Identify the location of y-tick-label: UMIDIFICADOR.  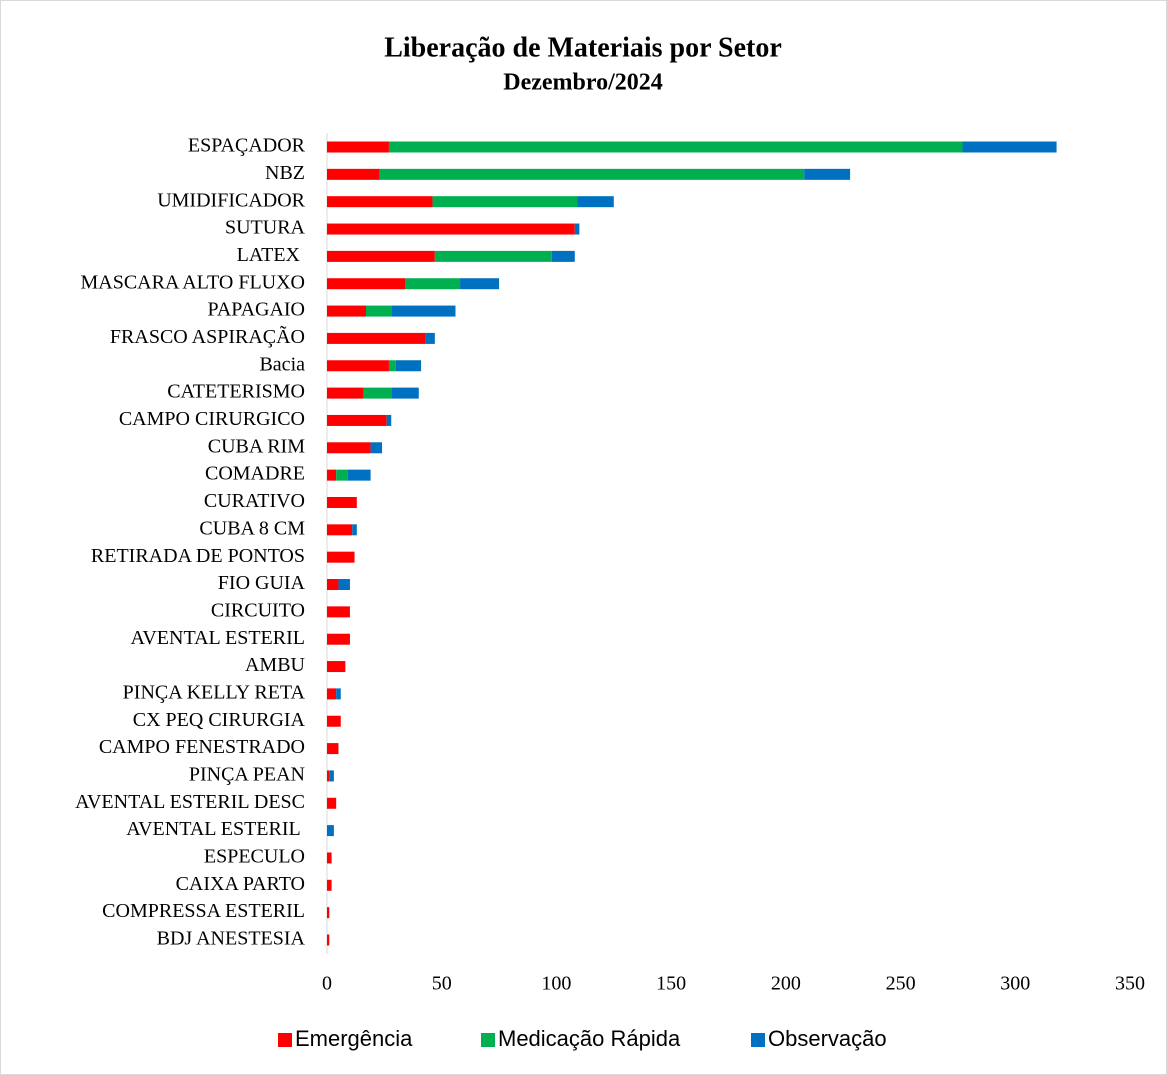
(231, 200).